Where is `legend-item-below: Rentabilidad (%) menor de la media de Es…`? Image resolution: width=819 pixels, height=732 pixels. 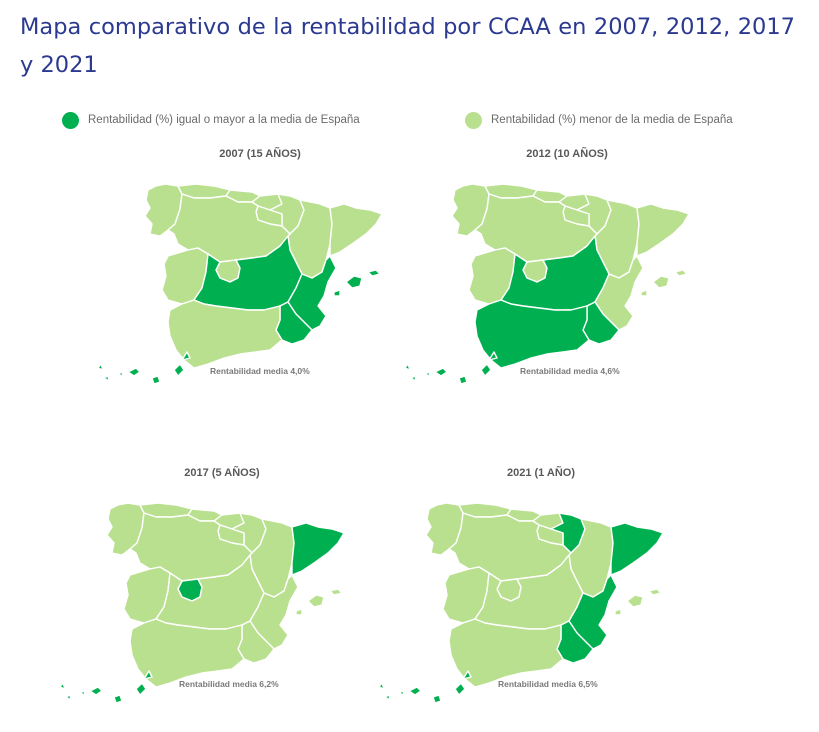 legend-item-below: Rentabilidad (%) menor de la media de Es… is located at coordinates (599, 120).